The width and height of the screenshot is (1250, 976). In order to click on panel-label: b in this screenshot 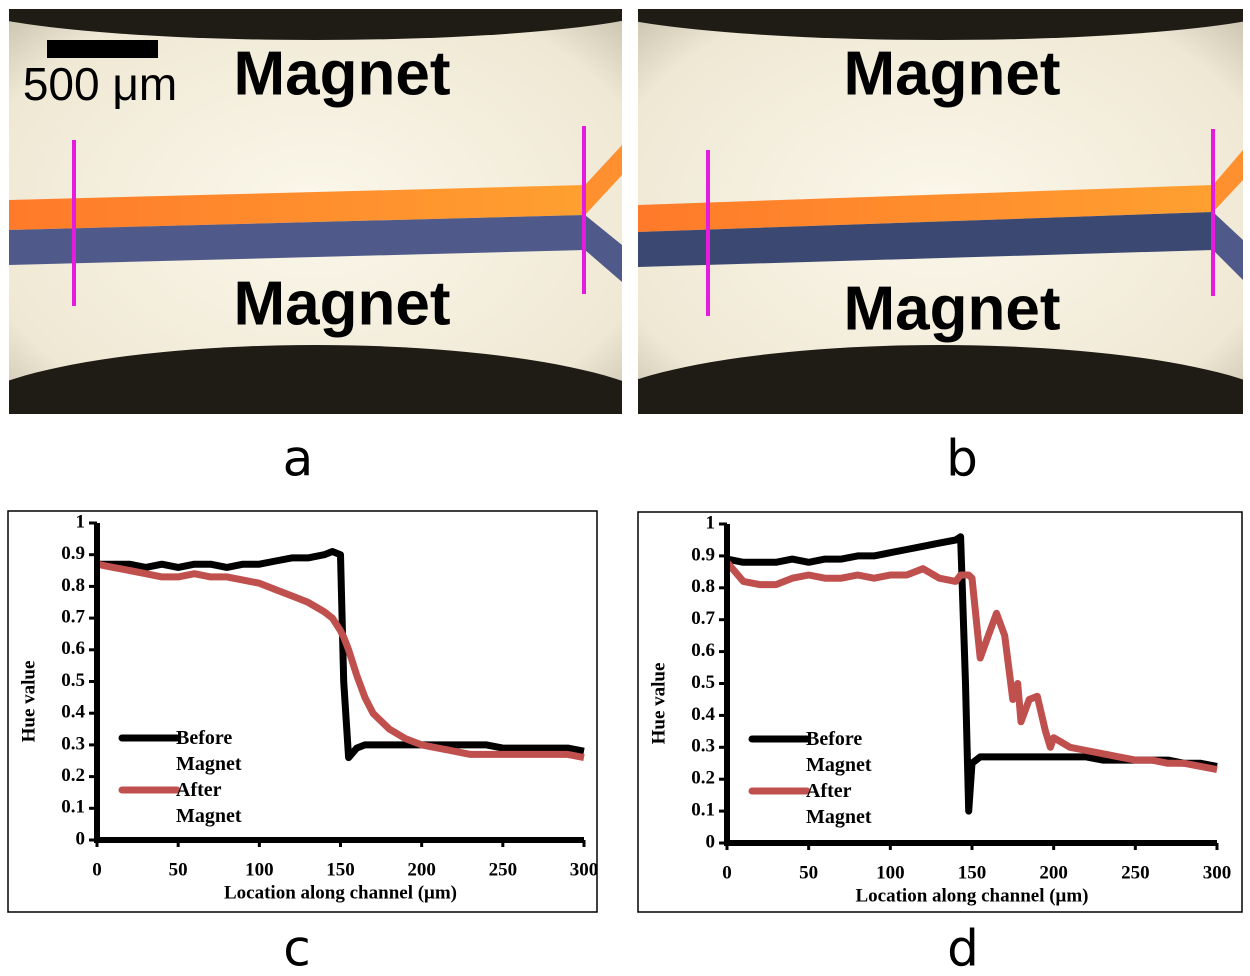, I will do `click(962, 459)`.